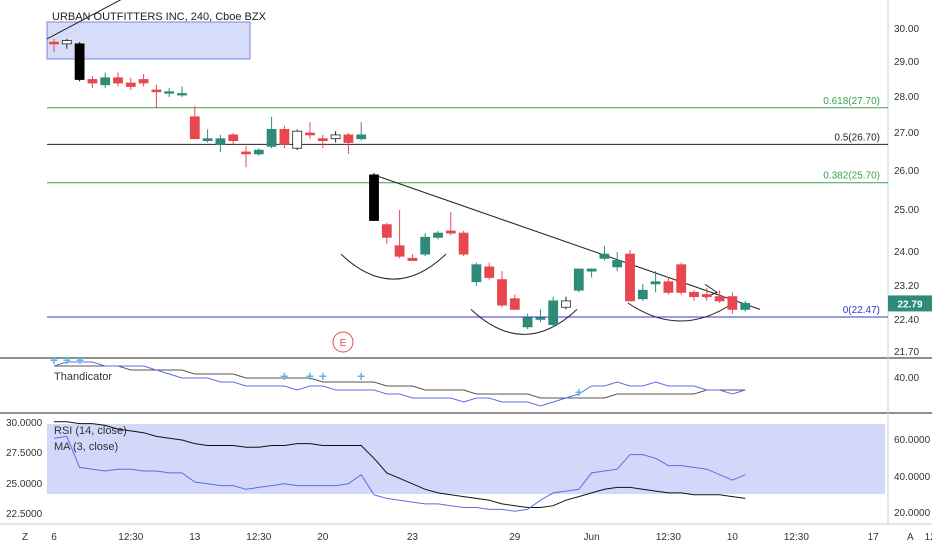 The height and width of the screenshot is (555, 932). I want to click on time-tick-label: 29, so click(515, 537).